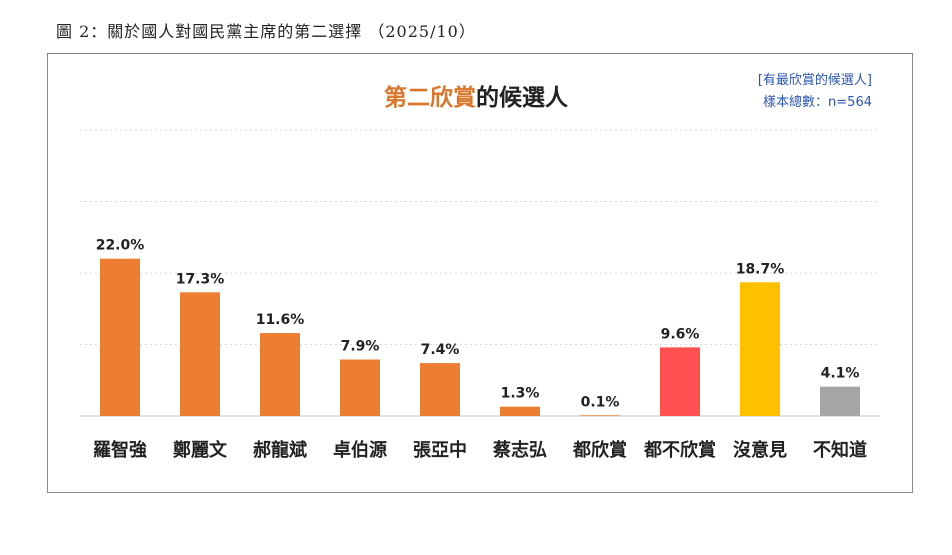  Describe the element at coordinates (440, 450) in the screenshot. I see `category-label: 張亞中` at that location.